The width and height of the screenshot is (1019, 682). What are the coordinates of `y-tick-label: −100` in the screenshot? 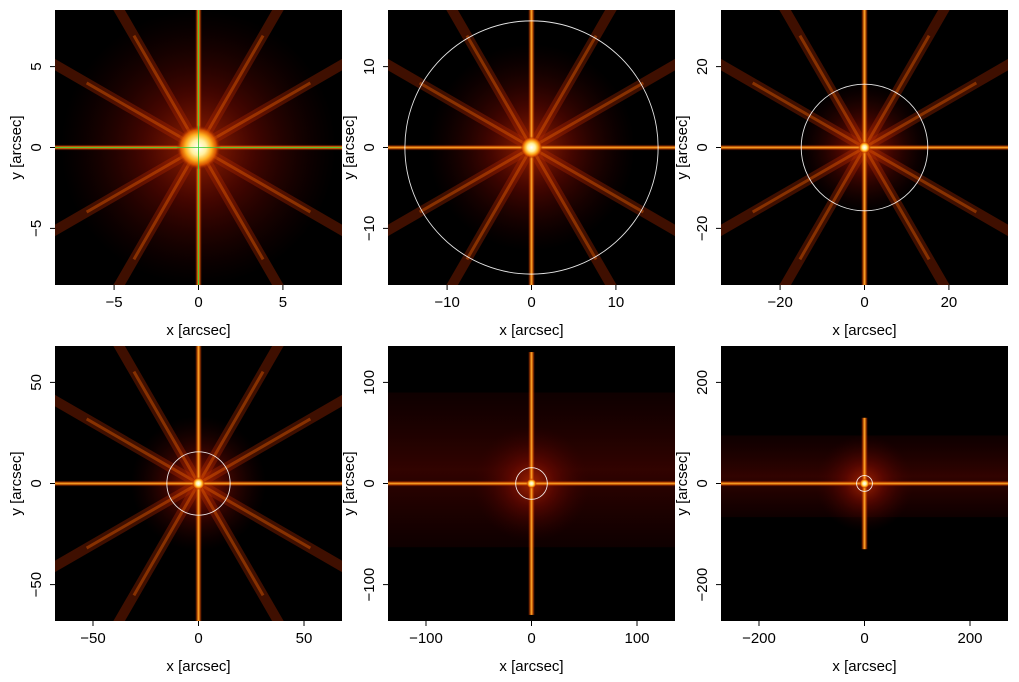 It's located at (369, 585).